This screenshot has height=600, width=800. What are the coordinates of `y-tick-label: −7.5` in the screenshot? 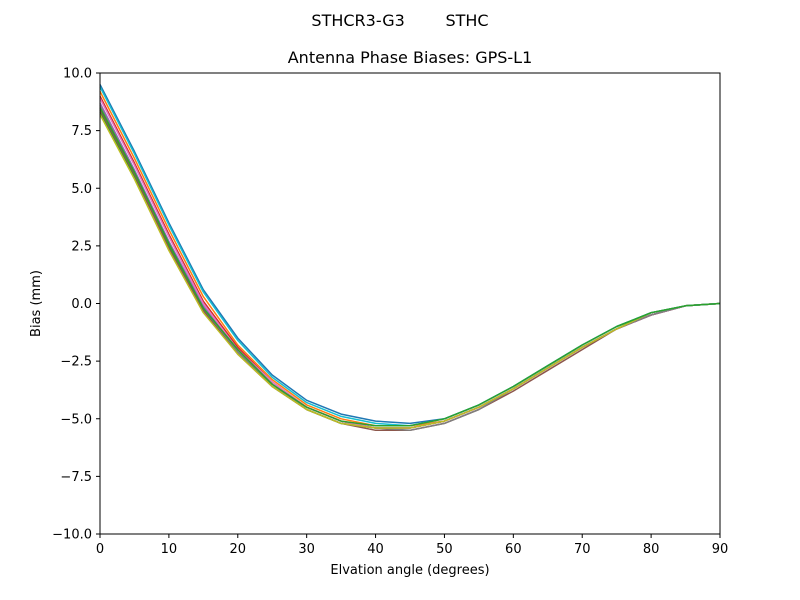 It's located at (76, 477).